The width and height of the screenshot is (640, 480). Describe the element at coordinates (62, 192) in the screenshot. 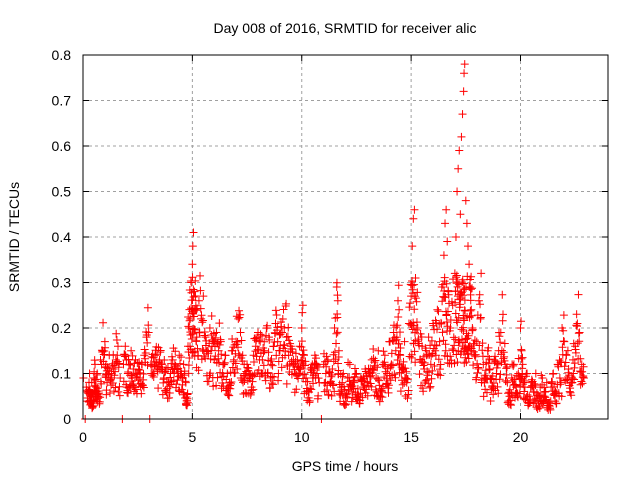

I see `y-tick-label: 0.5` at that location.